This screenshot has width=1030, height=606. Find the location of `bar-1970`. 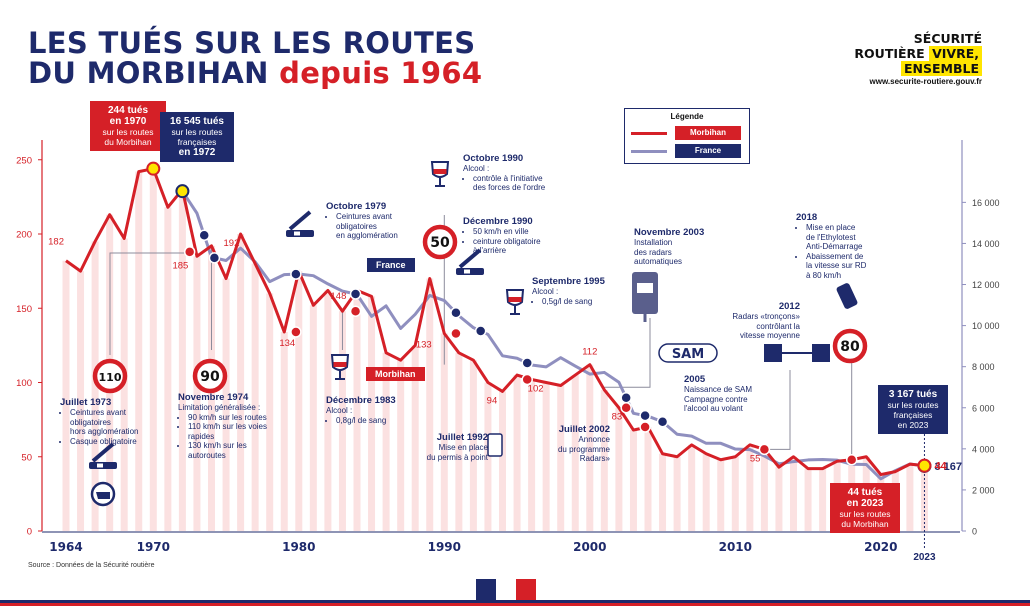

bar-1970 is located at coordinates (153, 349).